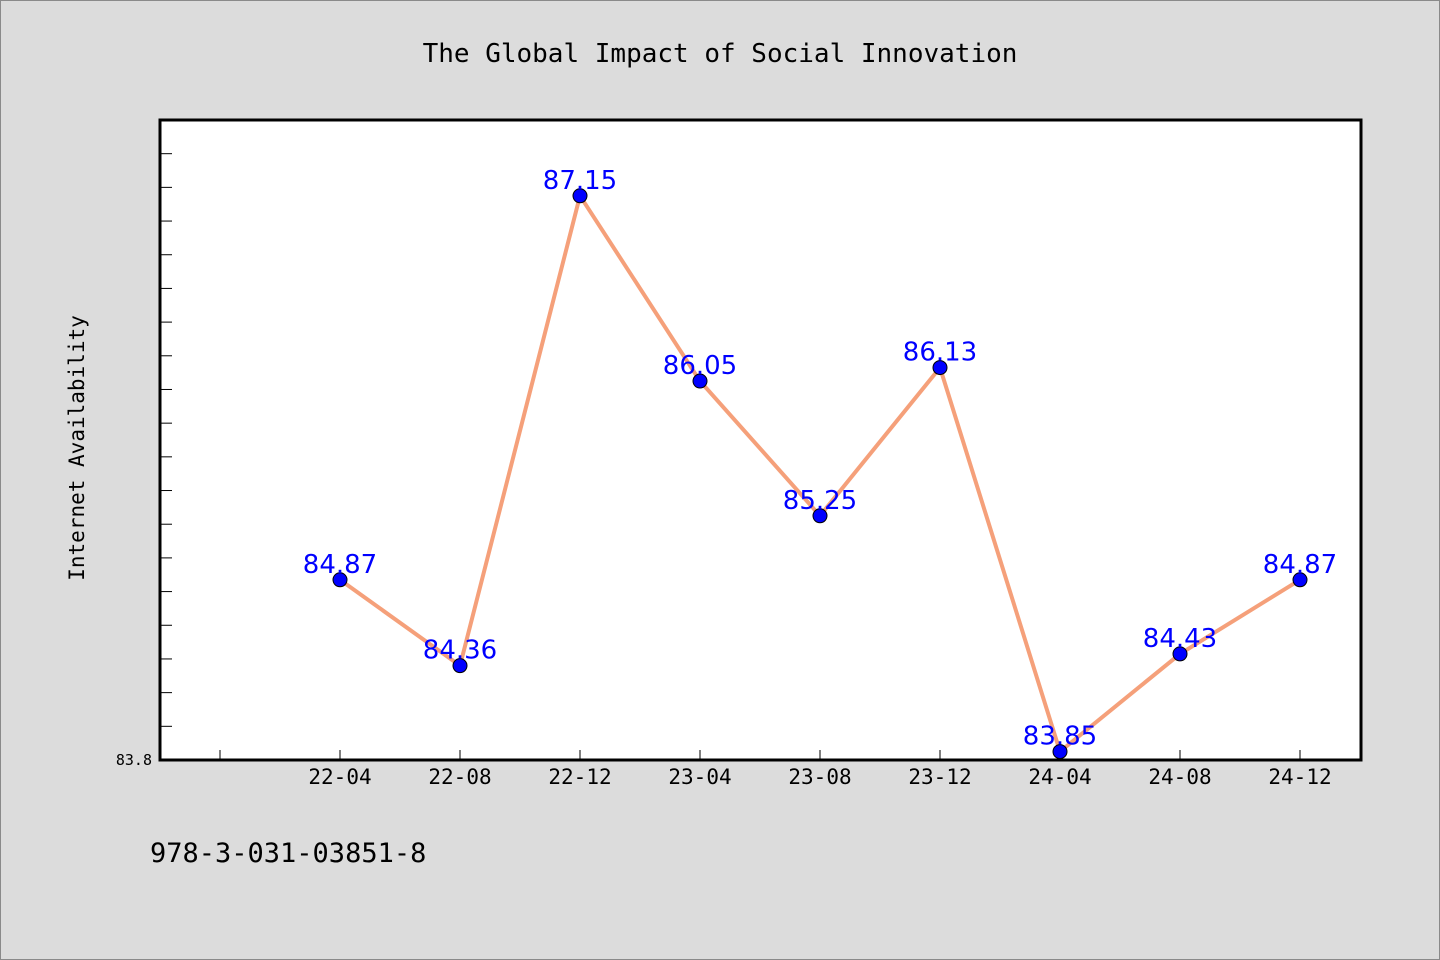 This screenshot has width=1440, height=960. What do you see at coordinates (77, 448) in the screenshot?
I see `y-axis-label: Internet Availability` at bounding box center [77, 448].